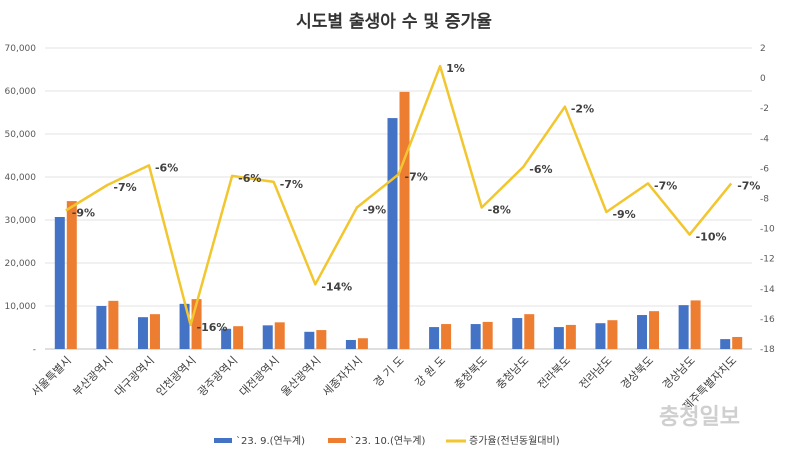 The width and height of the screenshot is (788, 452). What do you see at coordinates (699, 417) in the screenshot?
I see `watermark: 충청일보` at bounding box center [699, 417].